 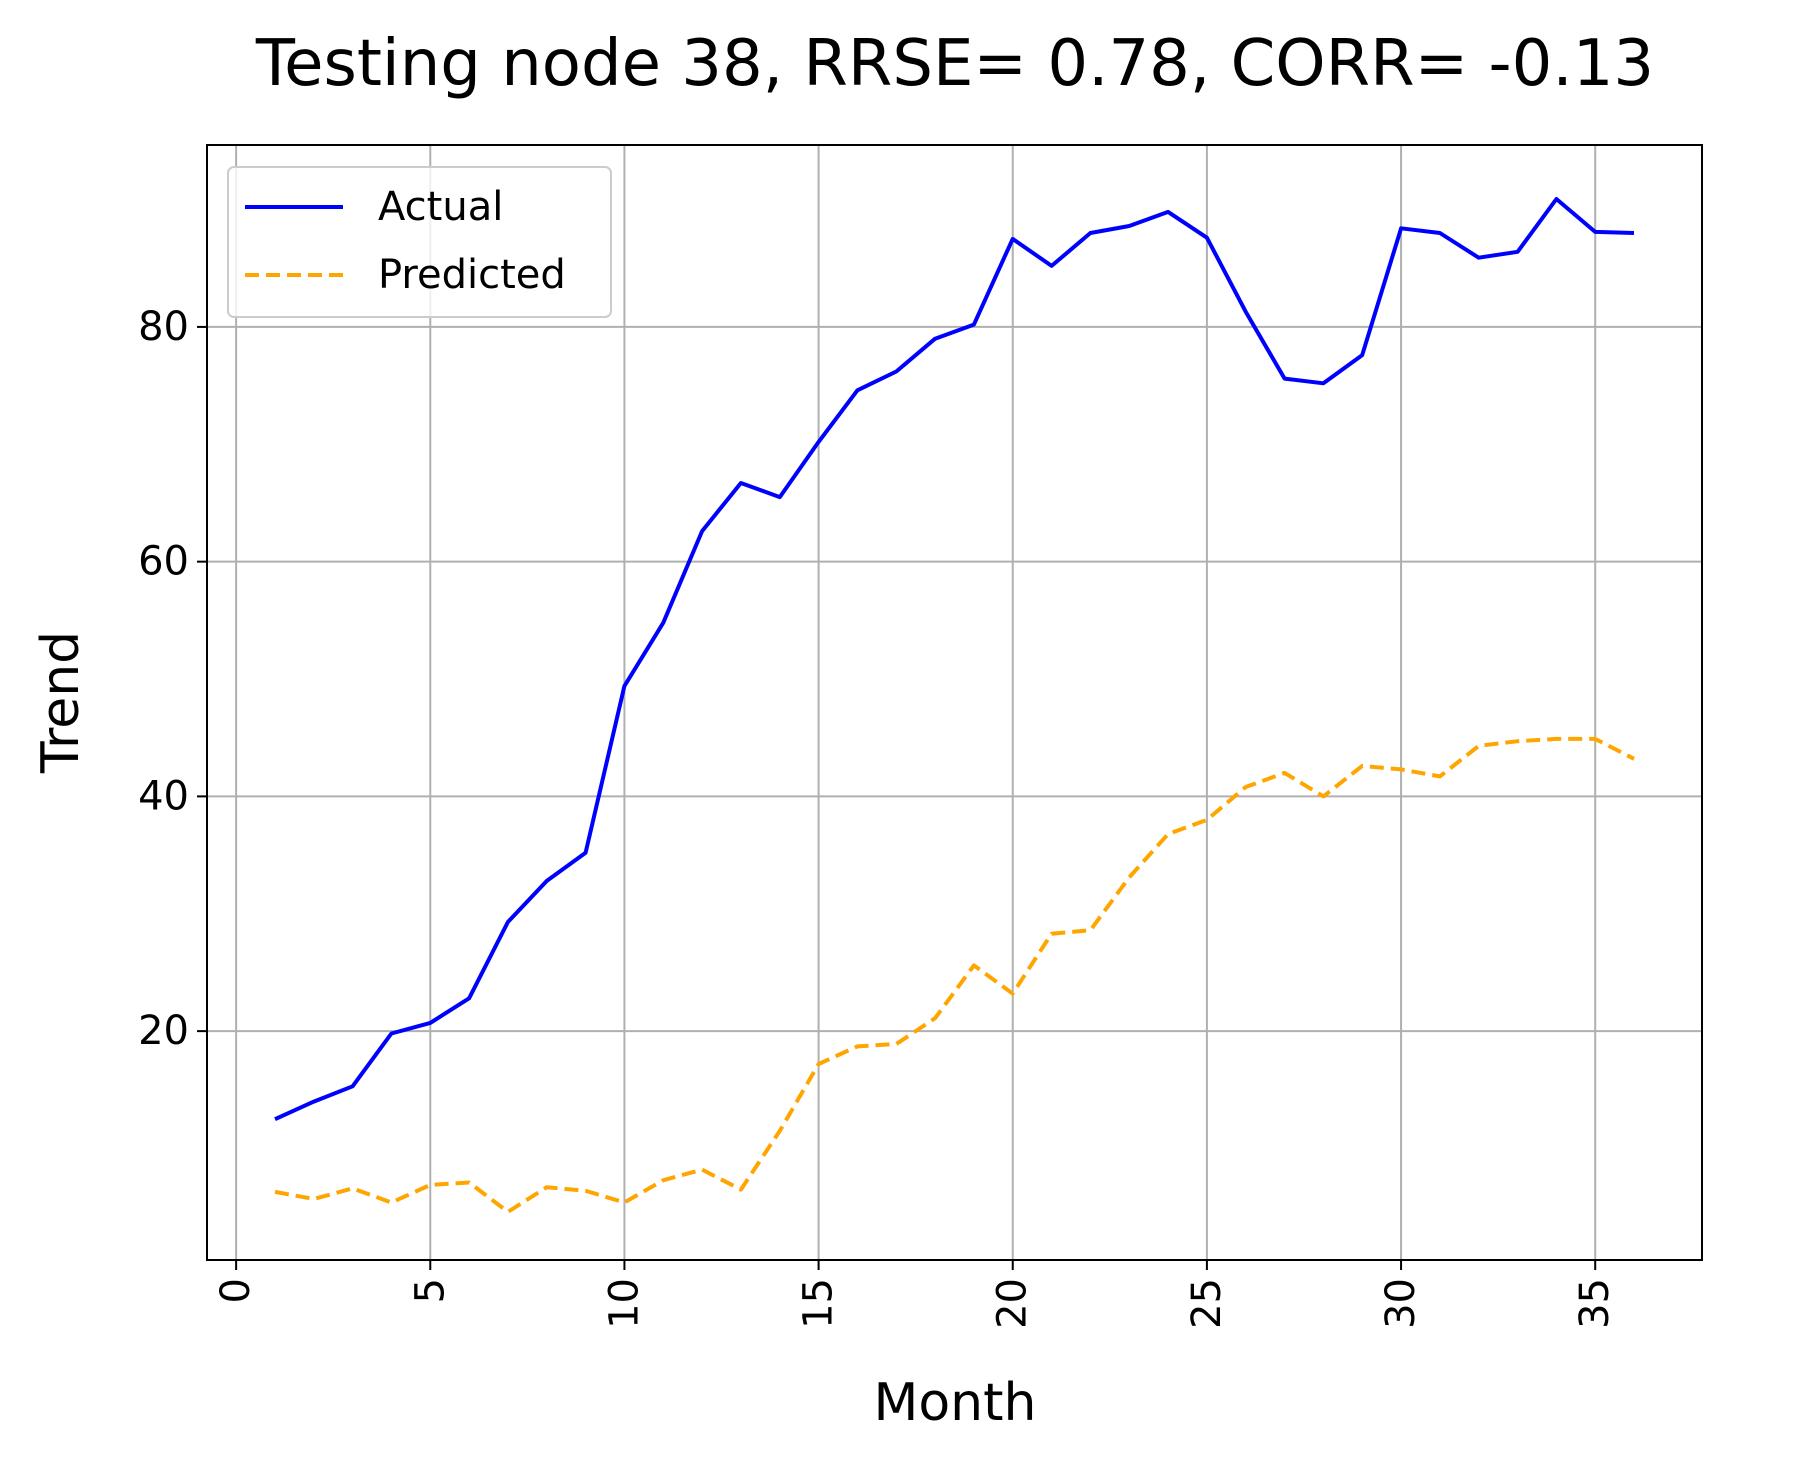 I want to click on y-axis: 20 40 60 80, so click(x=172, y=679).